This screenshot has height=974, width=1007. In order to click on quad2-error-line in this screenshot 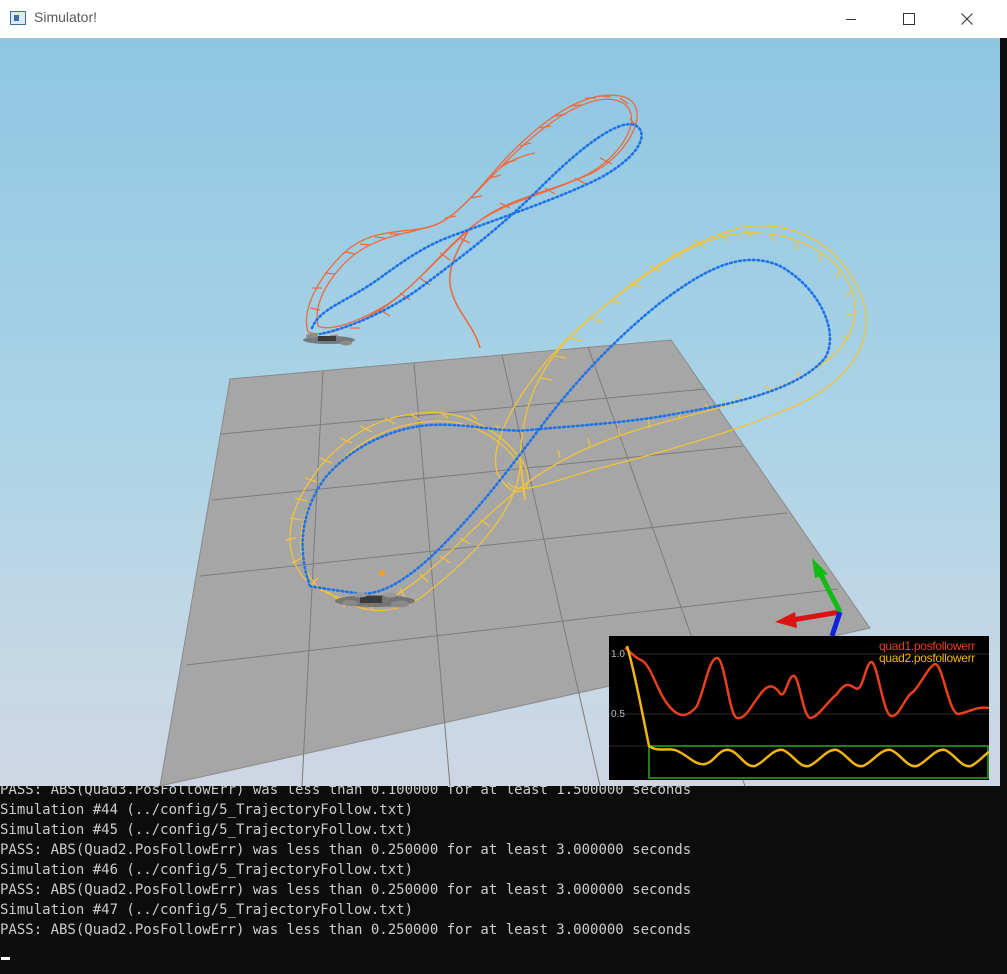, I will do `click(807, 706)`.